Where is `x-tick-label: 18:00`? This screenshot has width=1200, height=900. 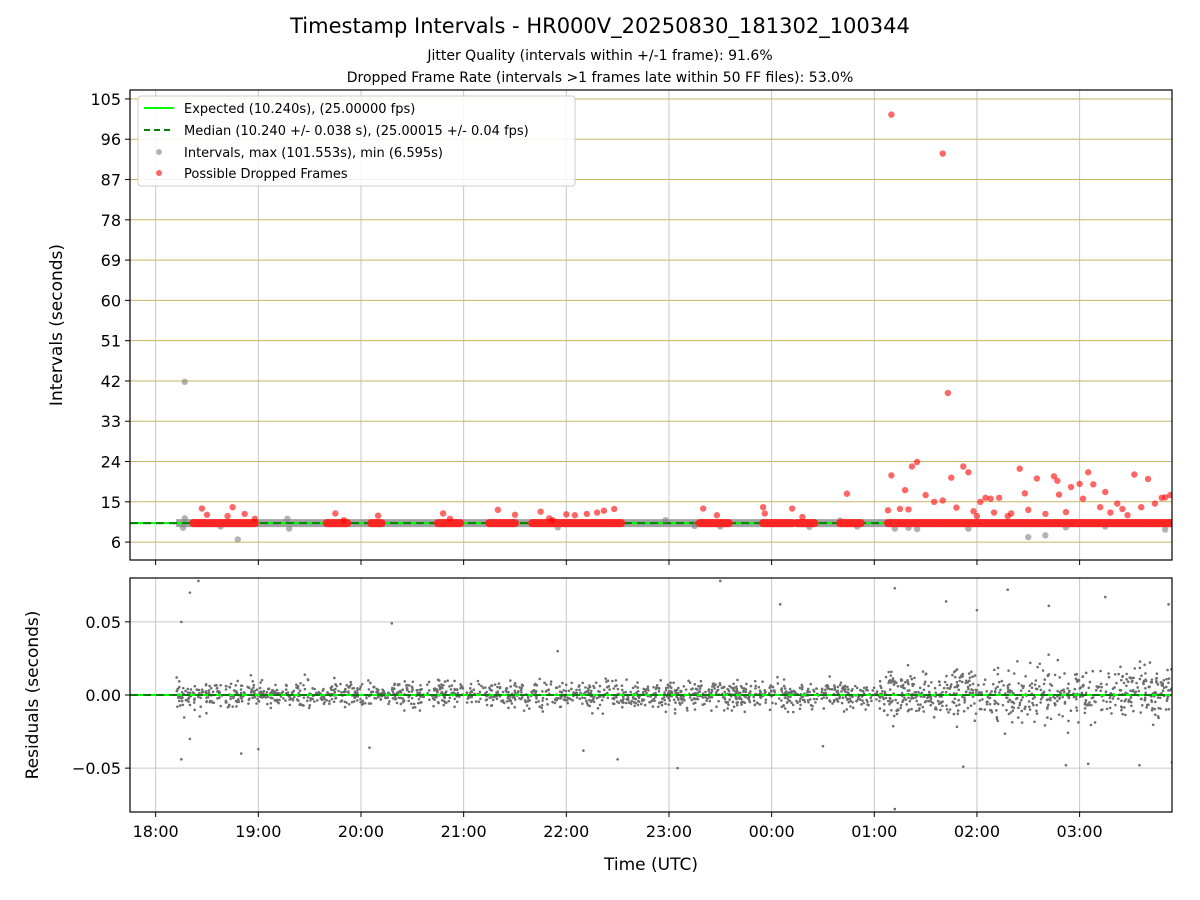 x-tick-label: 18:00 is located at coordinates (156, 831).